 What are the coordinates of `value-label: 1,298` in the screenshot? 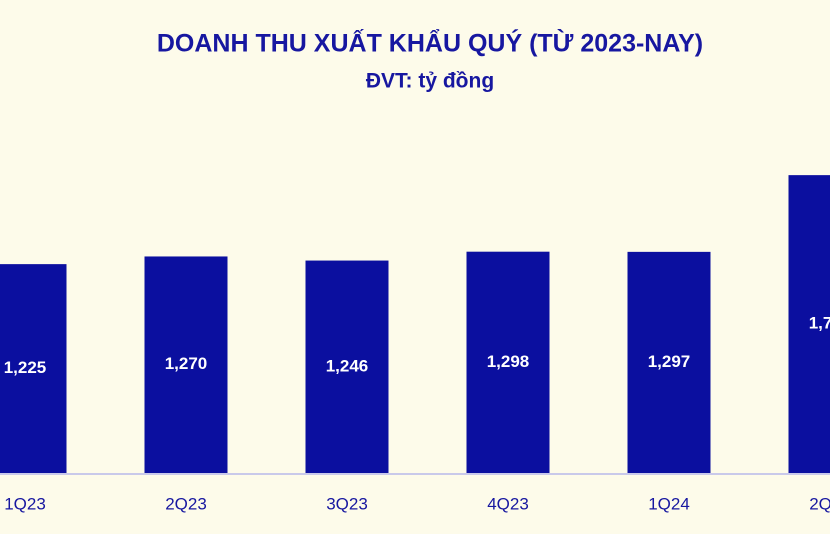 It's located at (508, 361).